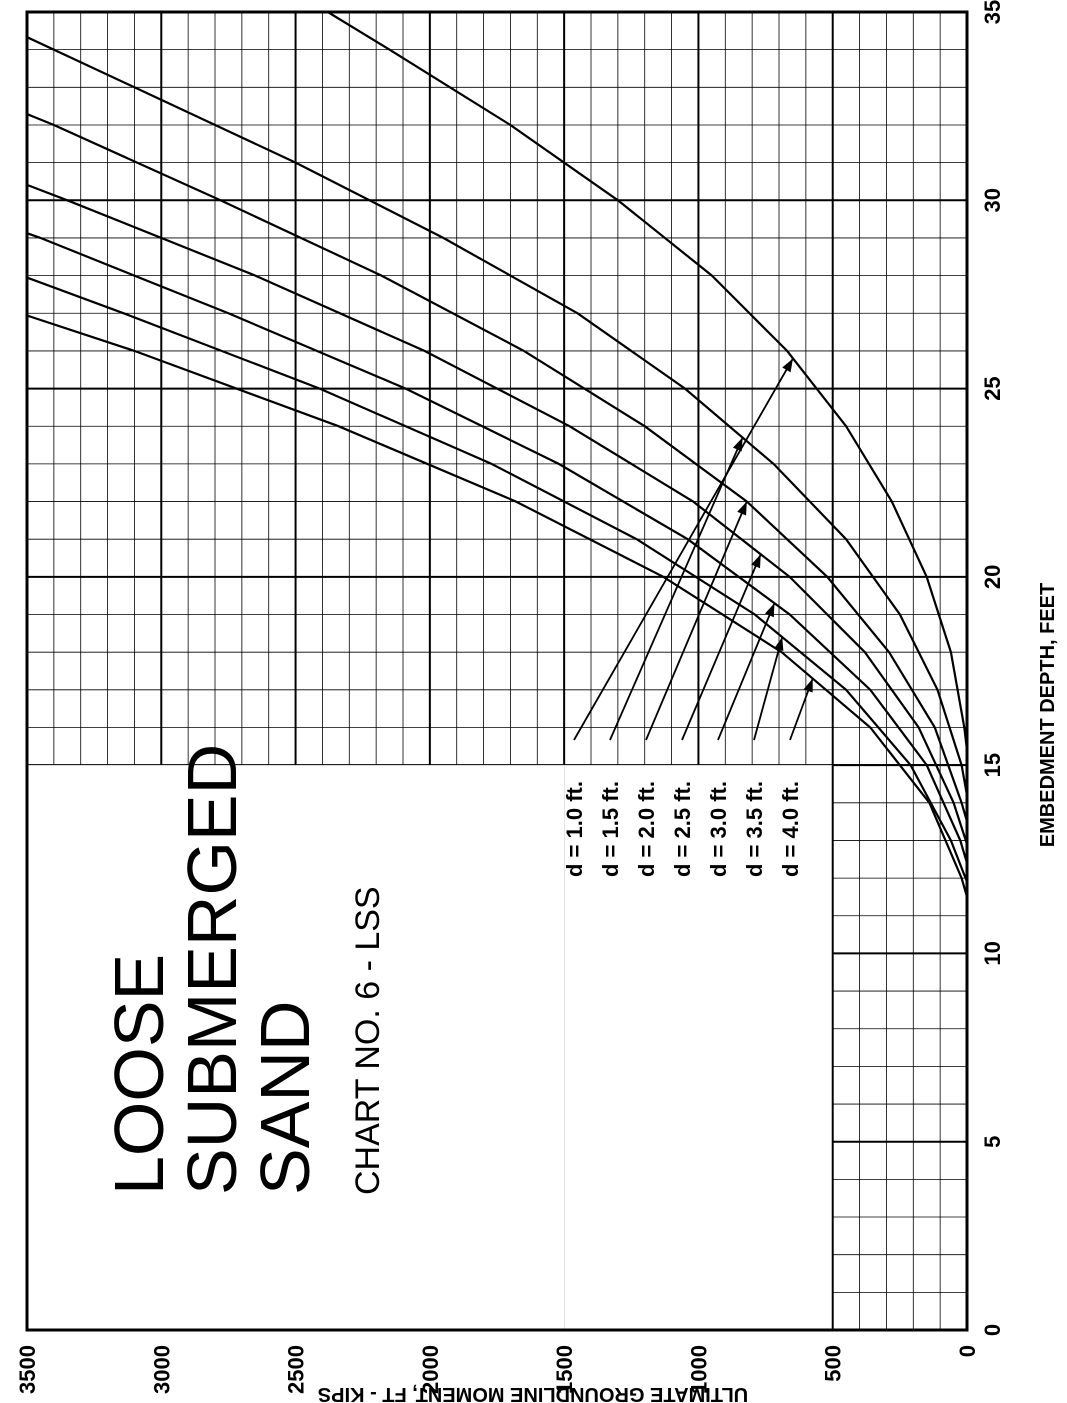  I want to click on y-tick-label: 2000, so click(430, 1369).